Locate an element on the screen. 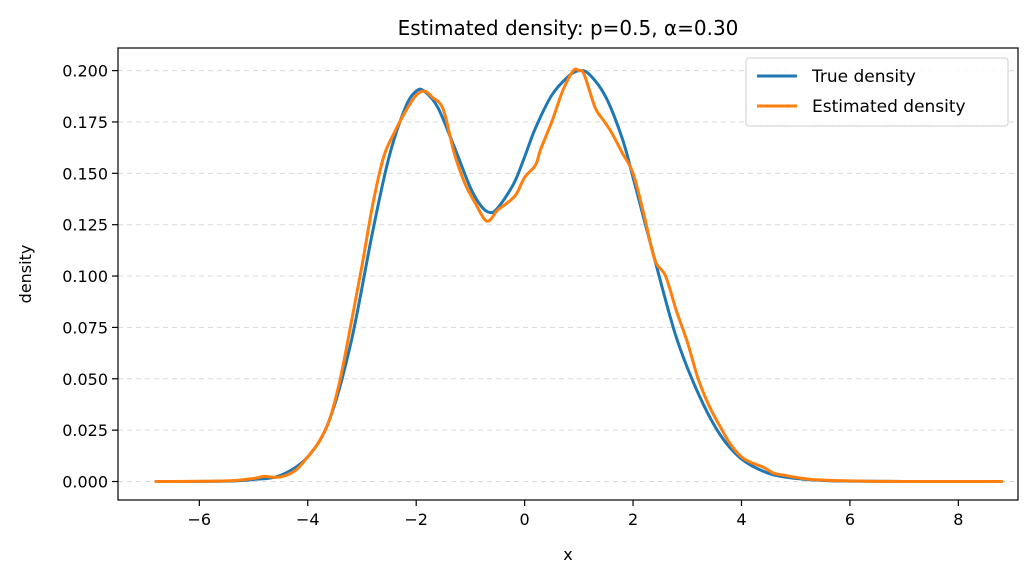  y-tick-label: 0.025 is located at coordinates (85, 430).